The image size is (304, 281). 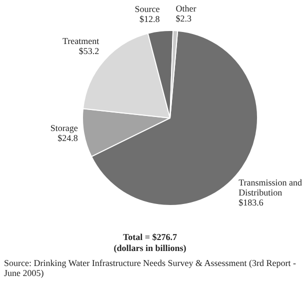 I want to click on slice-label: Other, so click(x=186, y=9).